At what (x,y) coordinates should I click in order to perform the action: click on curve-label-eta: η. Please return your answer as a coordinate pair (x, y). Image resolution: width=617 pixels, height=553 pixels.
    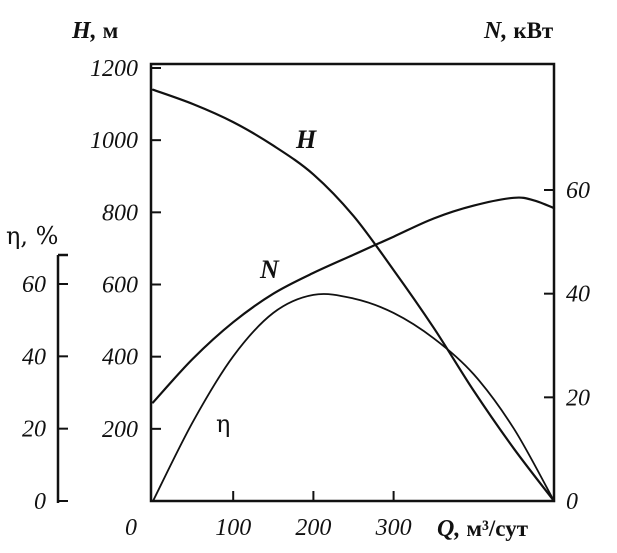
    Looking at the image, I should click on (223, 424).